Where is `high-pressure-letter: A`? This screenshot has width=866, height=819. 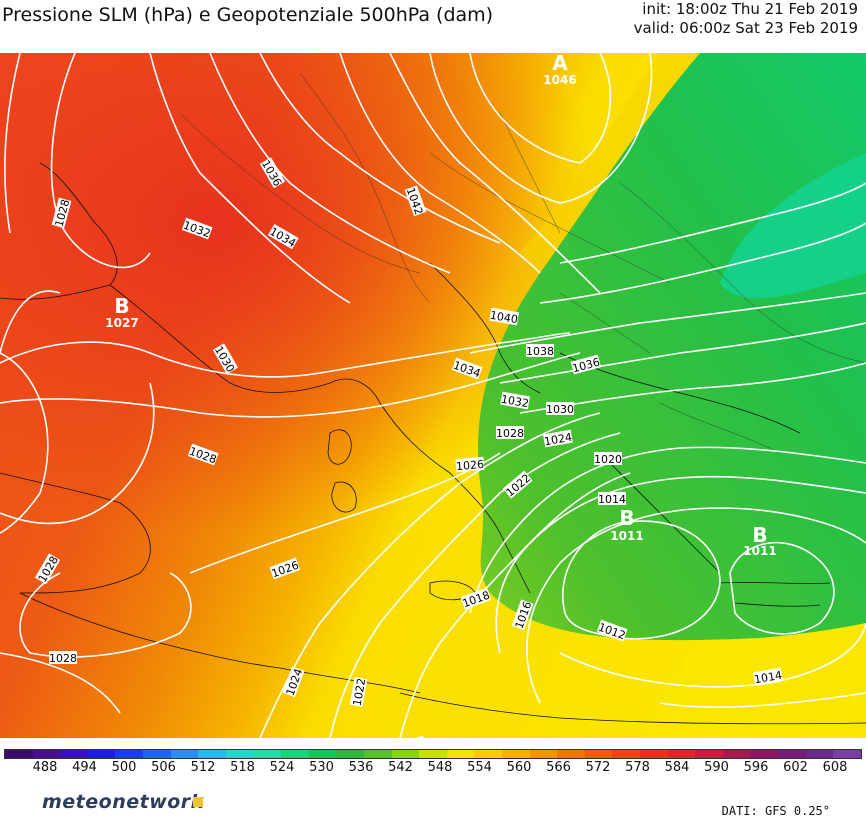 high-pressure-letter: A is located at coordinates (560, 64).